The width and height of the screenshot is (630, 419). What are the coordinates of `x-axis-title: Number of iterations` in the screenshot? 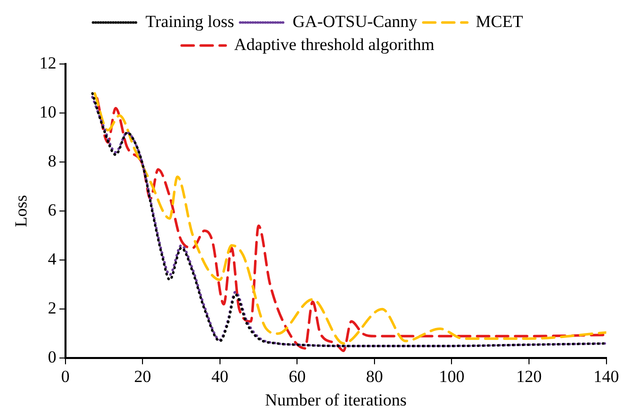 It's located at (336, 400).